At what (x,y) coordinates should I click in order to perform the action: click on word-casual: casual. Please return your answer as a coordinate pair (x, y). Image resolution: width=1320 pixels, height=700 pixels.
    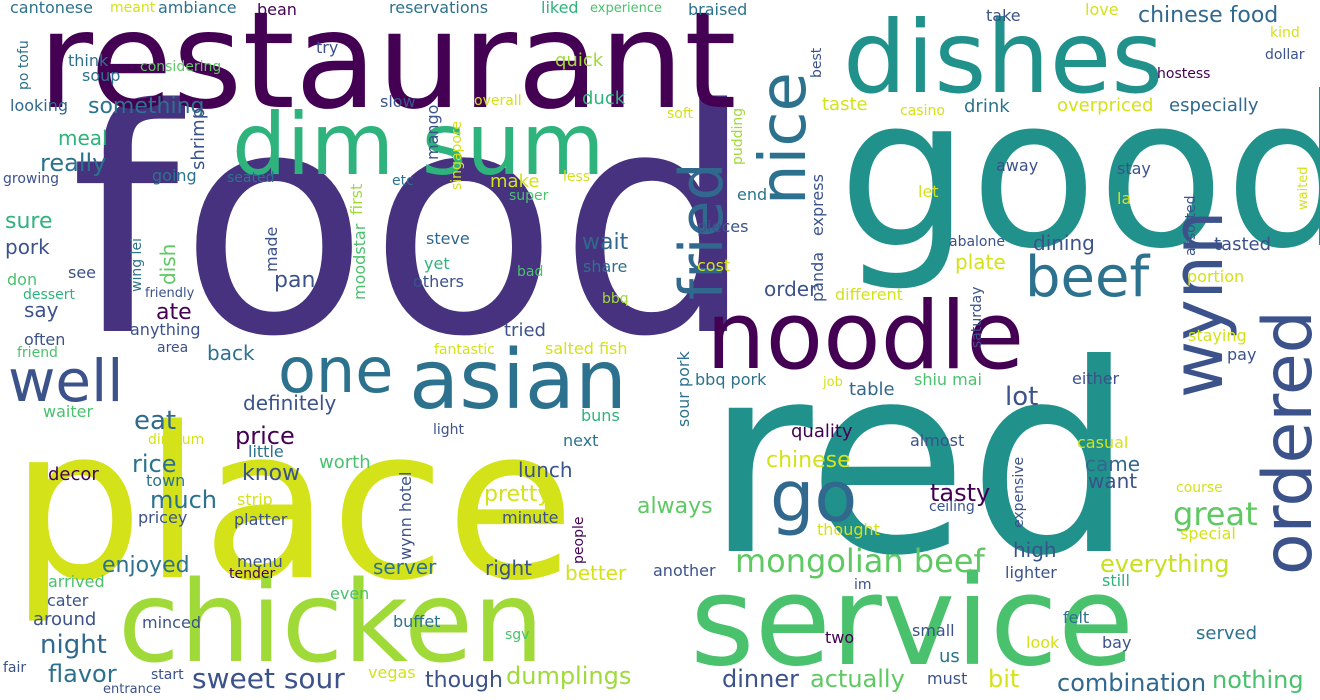
    Looking at the image, I should click on (1103, 442).